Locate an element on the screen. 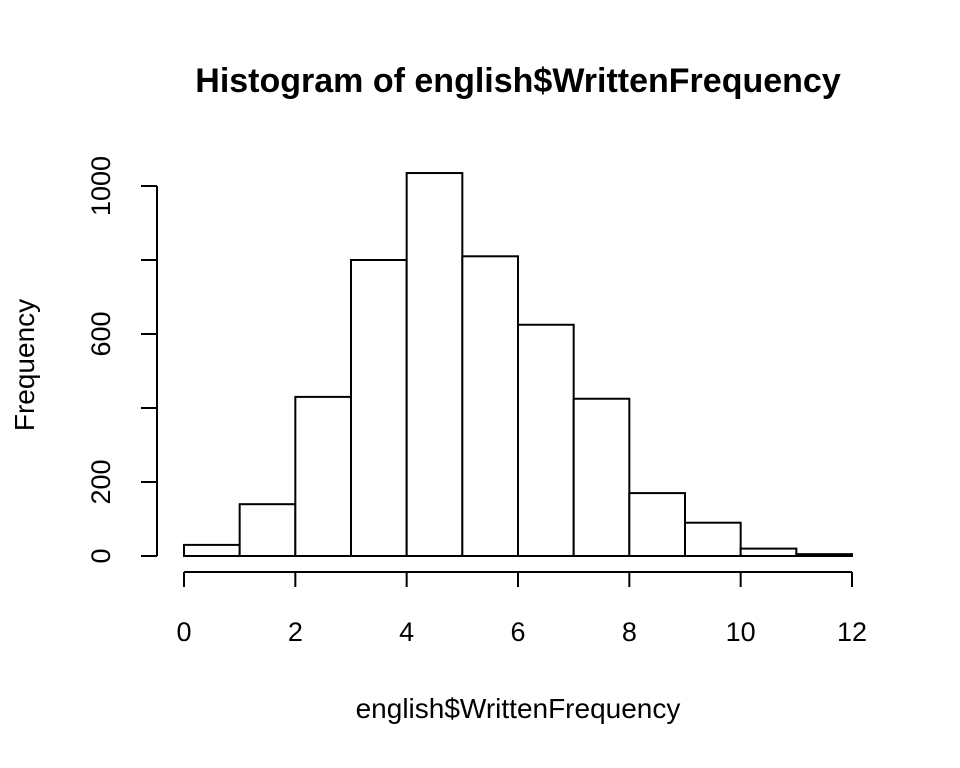  y-tick-label: 0 is located at coordinates (101, 555).